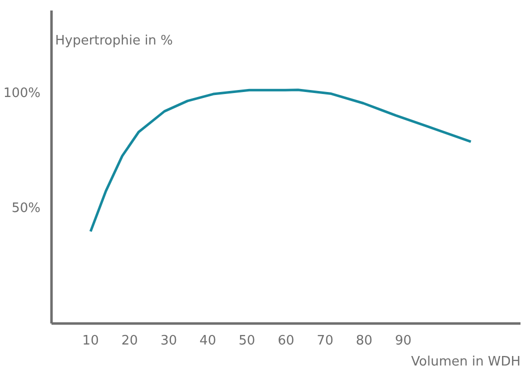  What do you see at coordinates (325, 341) in the screenshot?
I see `x-tick-label: 70` at bounding box center [325, 341].